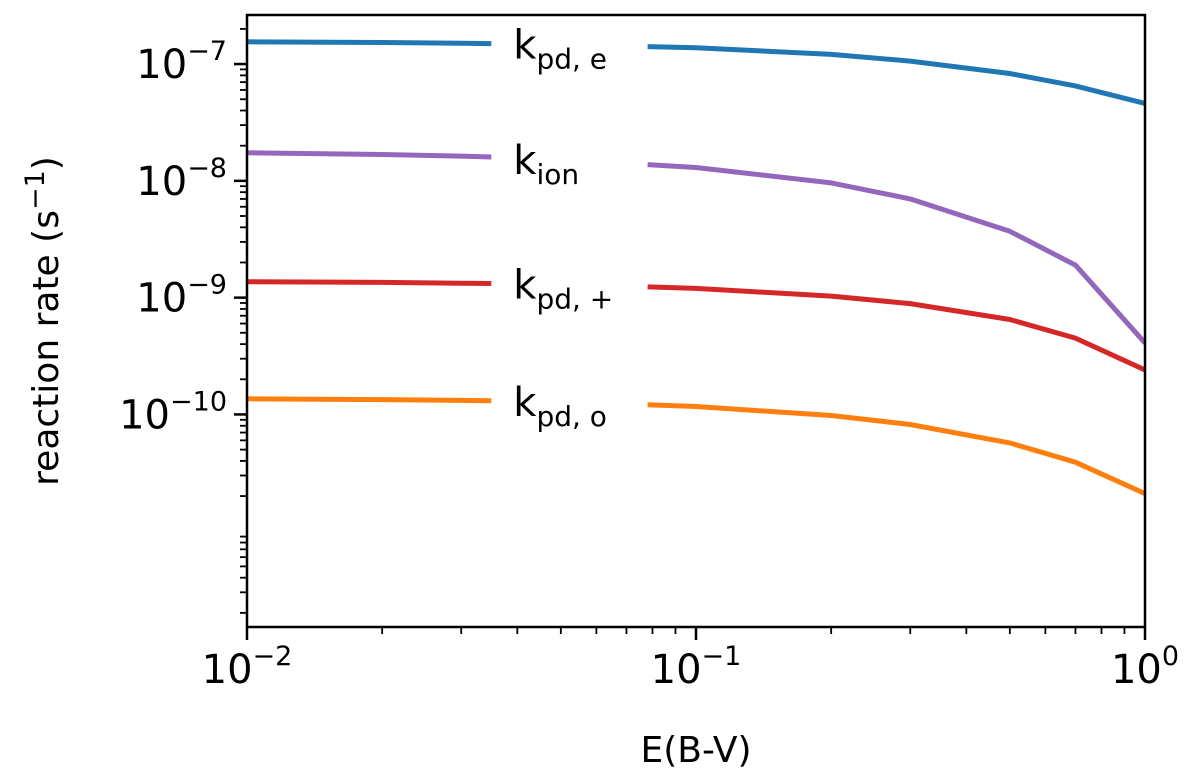 This screenshot has height=776, width=1200. I want to click on series-label-k_pd,e: kpd, e, so click(560, 49).